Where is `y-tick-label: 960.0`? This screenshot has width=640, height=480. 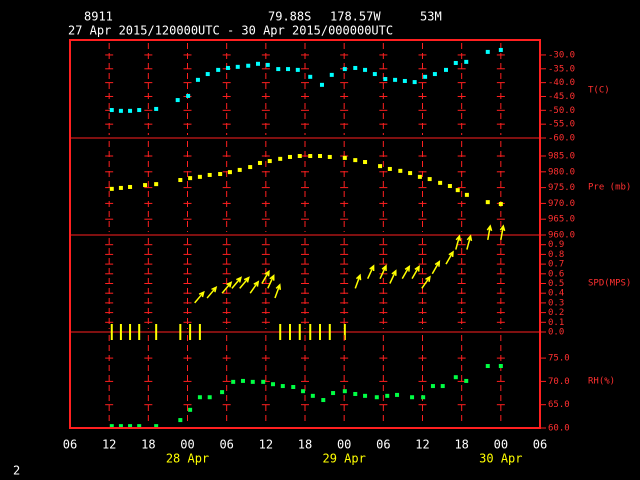 y-tick-label: 960.0 is located at coordinates (561, 236).